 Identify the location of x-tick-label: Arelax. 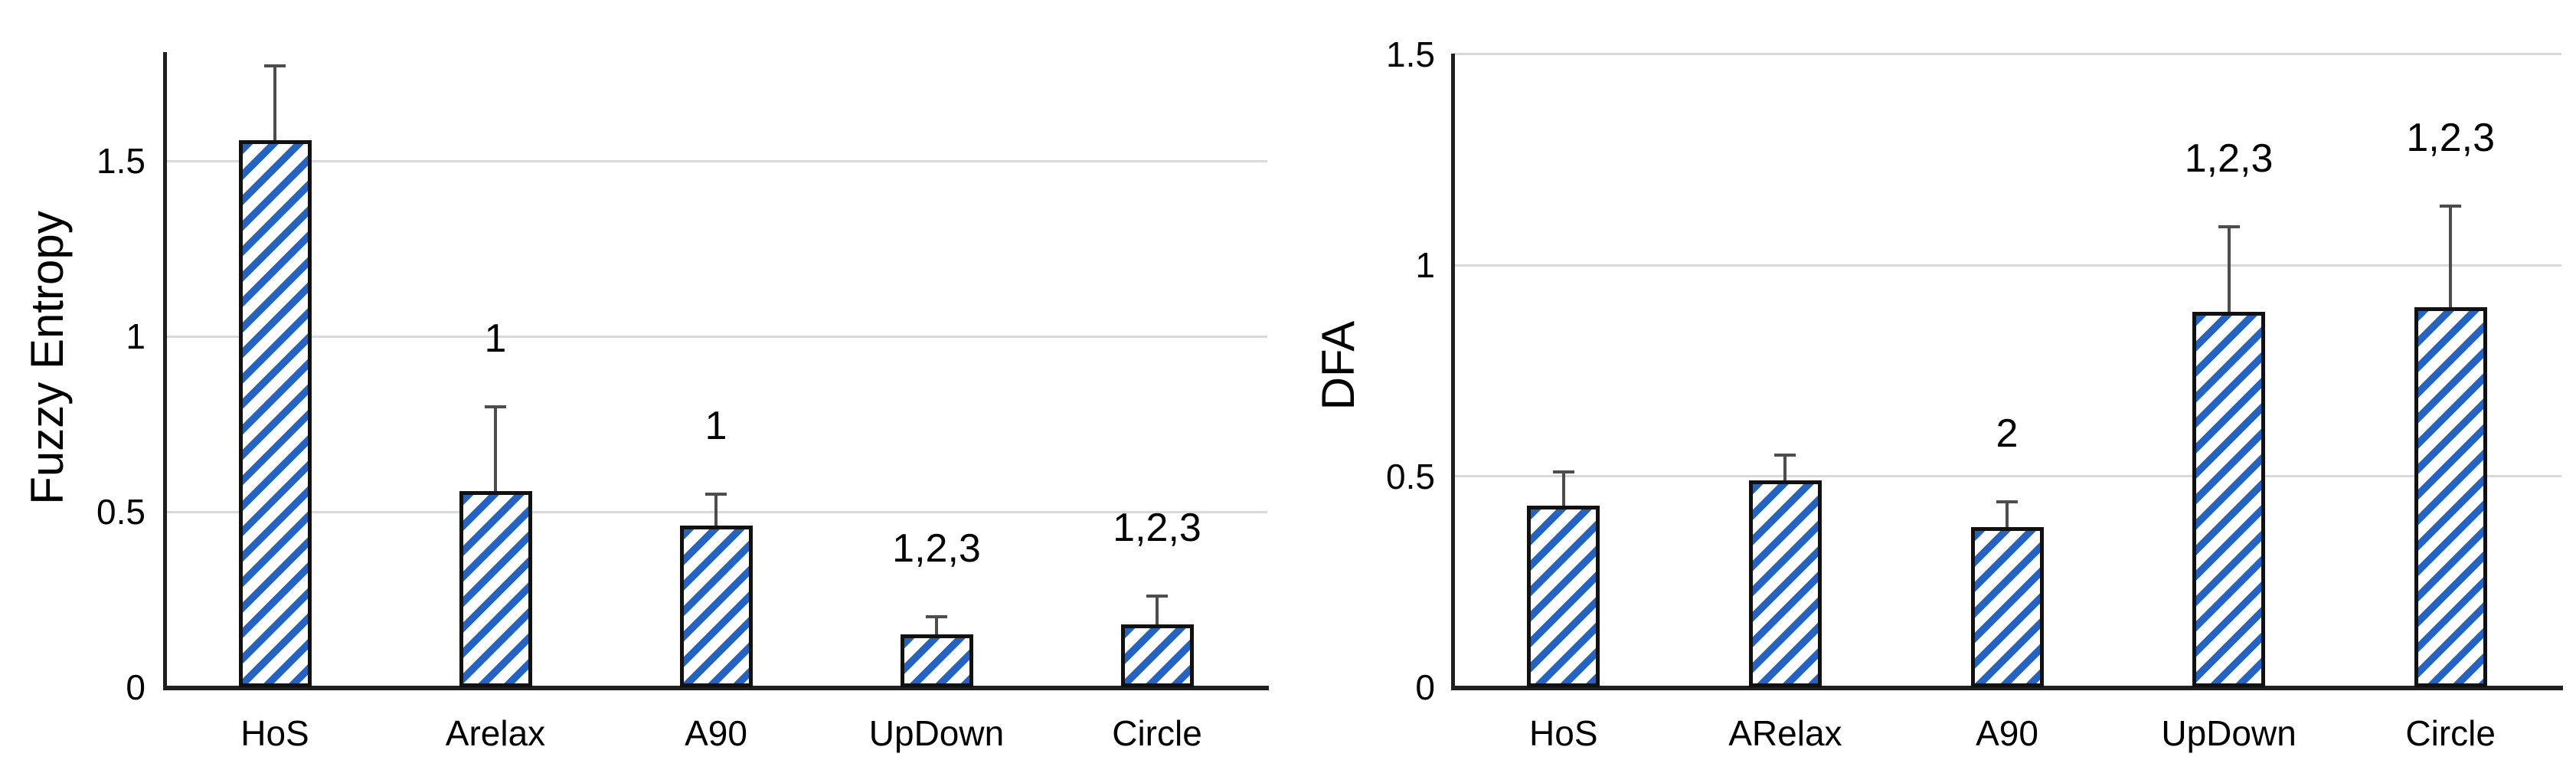
(496, 733).